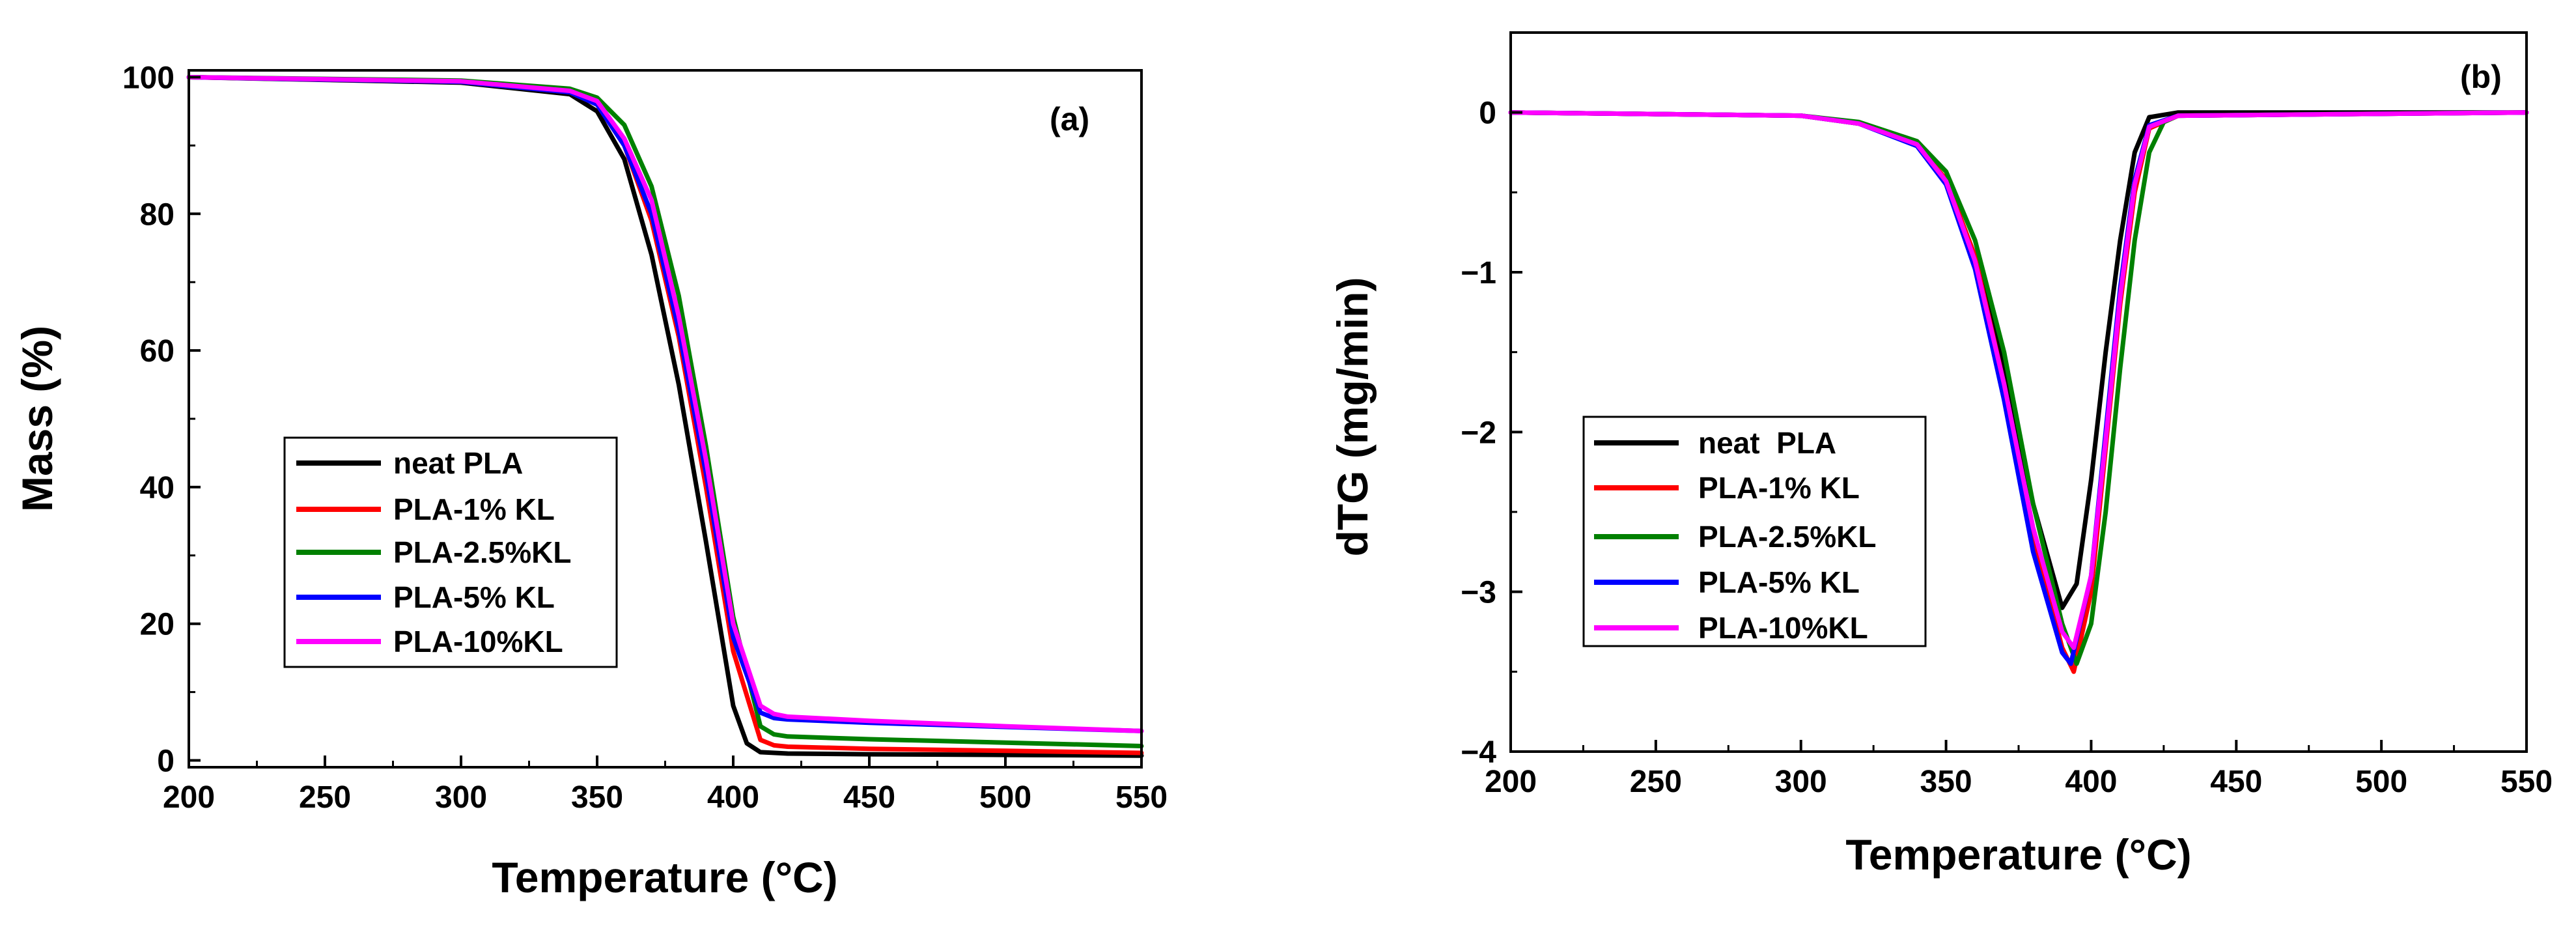 The height and width of the screenshot is (932, 2576). I want to click on panel-b-y-tick-label-2: −2, so click(1479, 433).